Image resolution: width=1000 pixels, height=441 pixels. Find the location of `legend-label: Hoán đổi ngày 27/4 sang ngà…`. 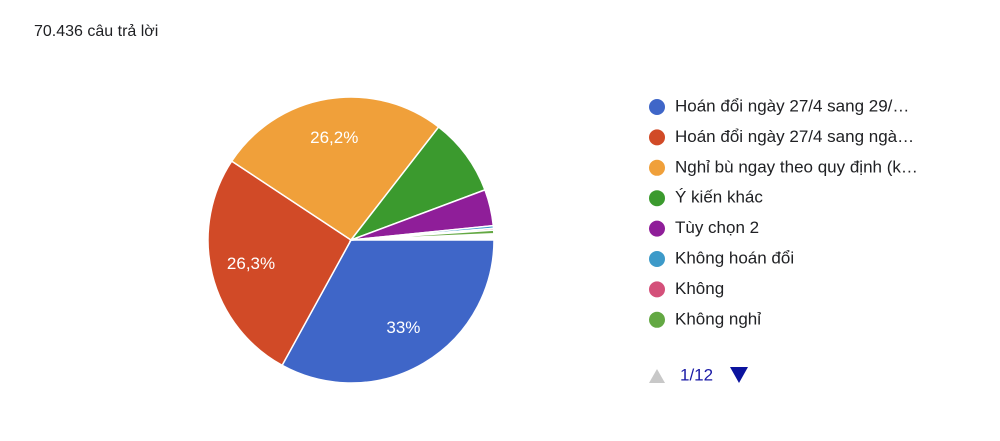

legend-label: Hoán đổi ngày 27/4 sang ngà… is located at coordinates (794, 136).